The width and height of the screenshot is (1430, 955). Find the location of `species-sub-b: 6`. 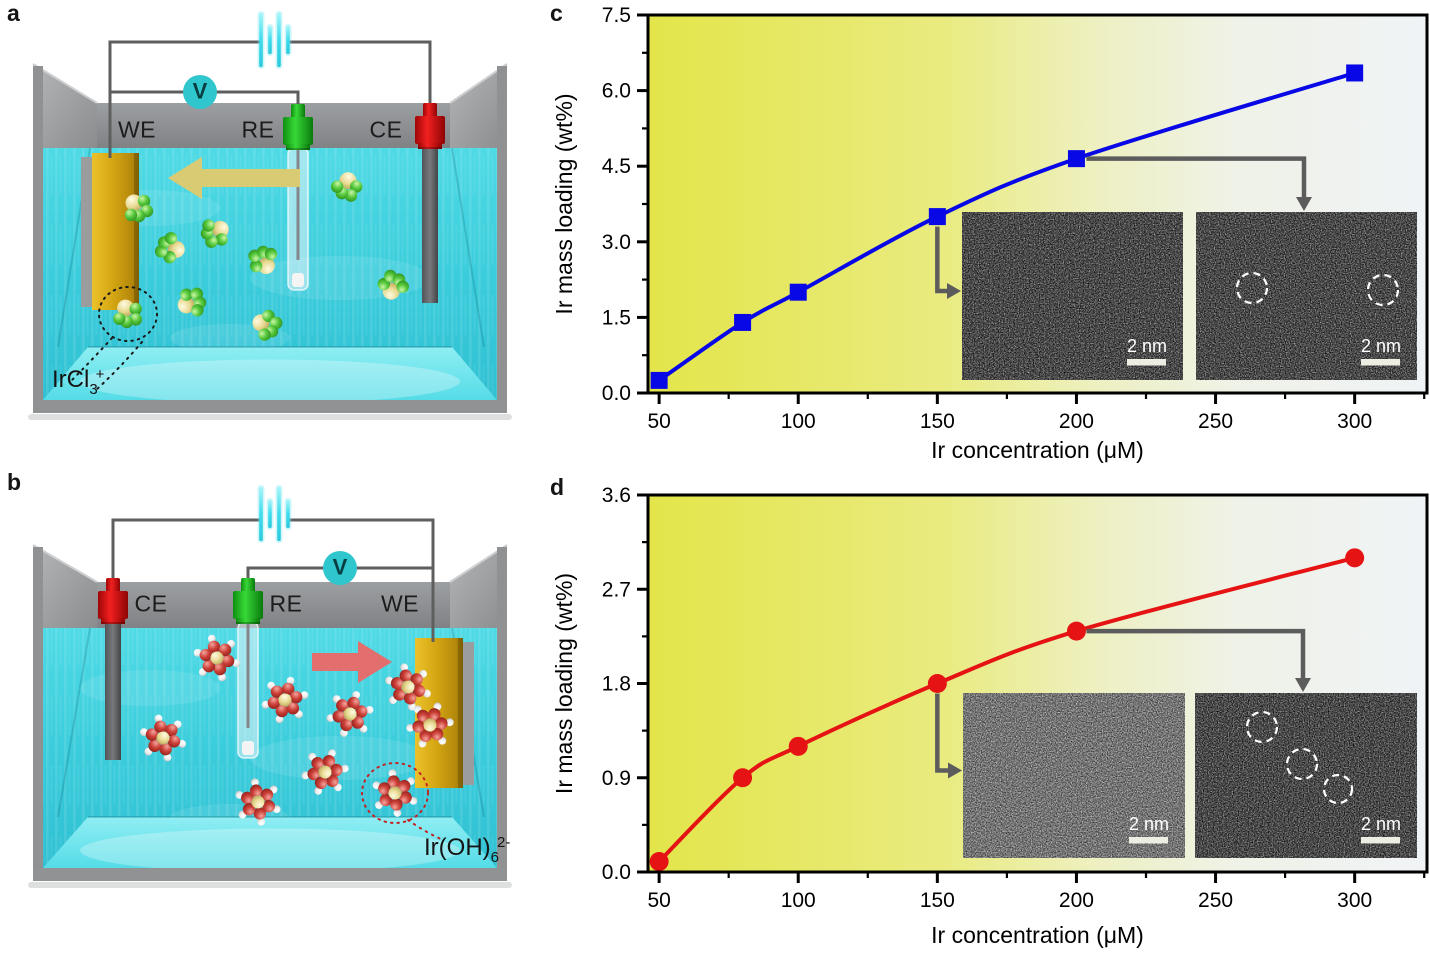

species-sub-b: 6 is located at coordinates (494, 857).